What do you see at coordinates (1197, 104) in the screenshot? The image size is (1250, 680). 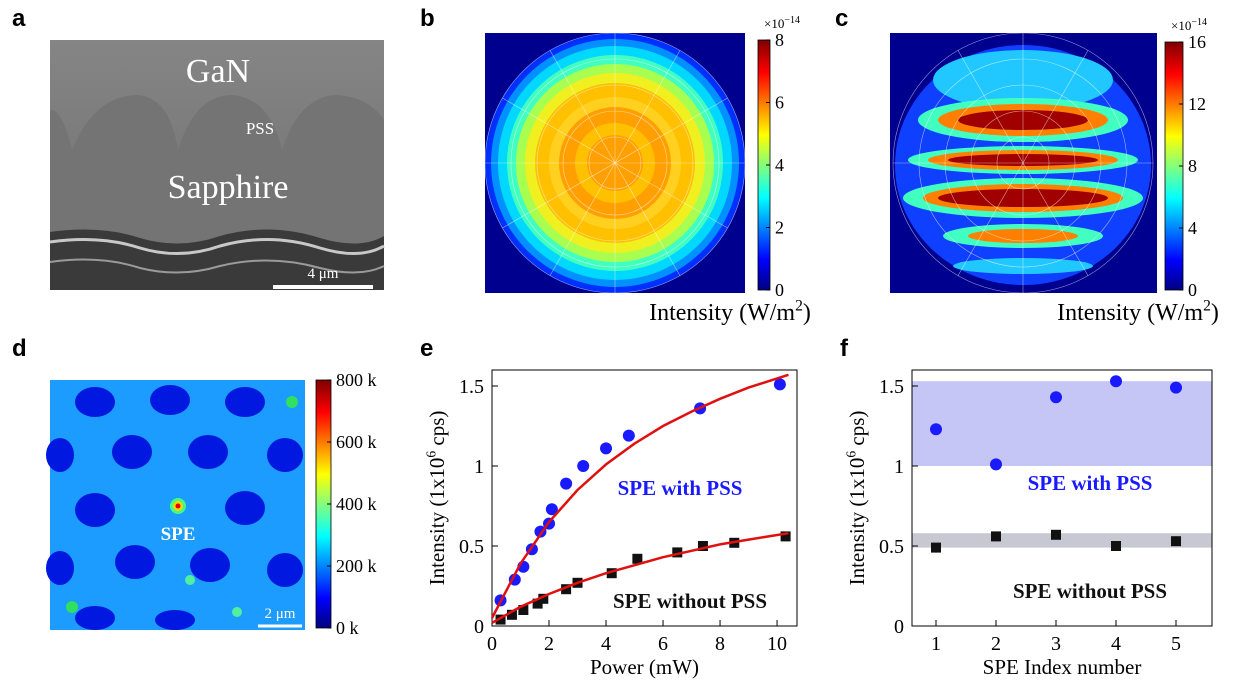 I see `colorbar-tick-label: 12` at bounding box center [1197, 104].